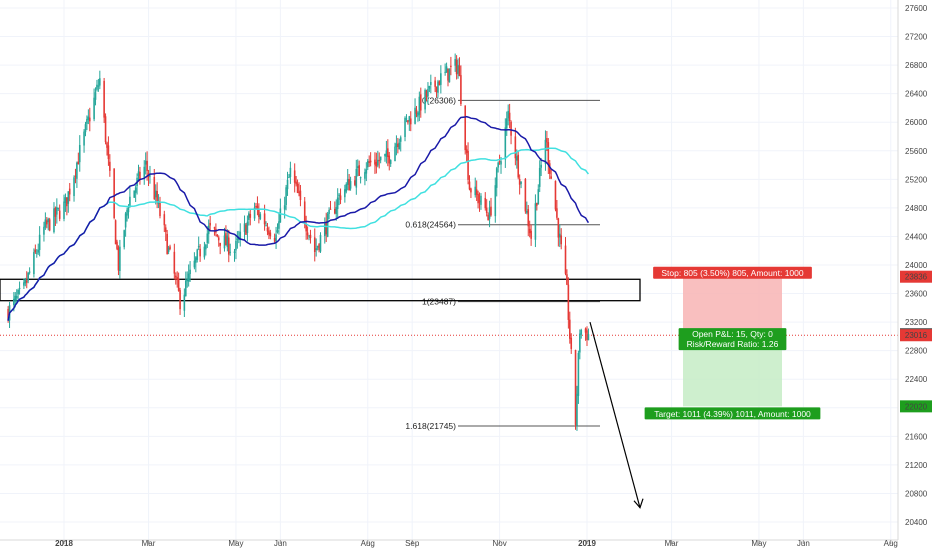 Image resolution: width=932 pixels, height=550 pixels. I want to click on y-tick-label: 26000, so click(916, 122).